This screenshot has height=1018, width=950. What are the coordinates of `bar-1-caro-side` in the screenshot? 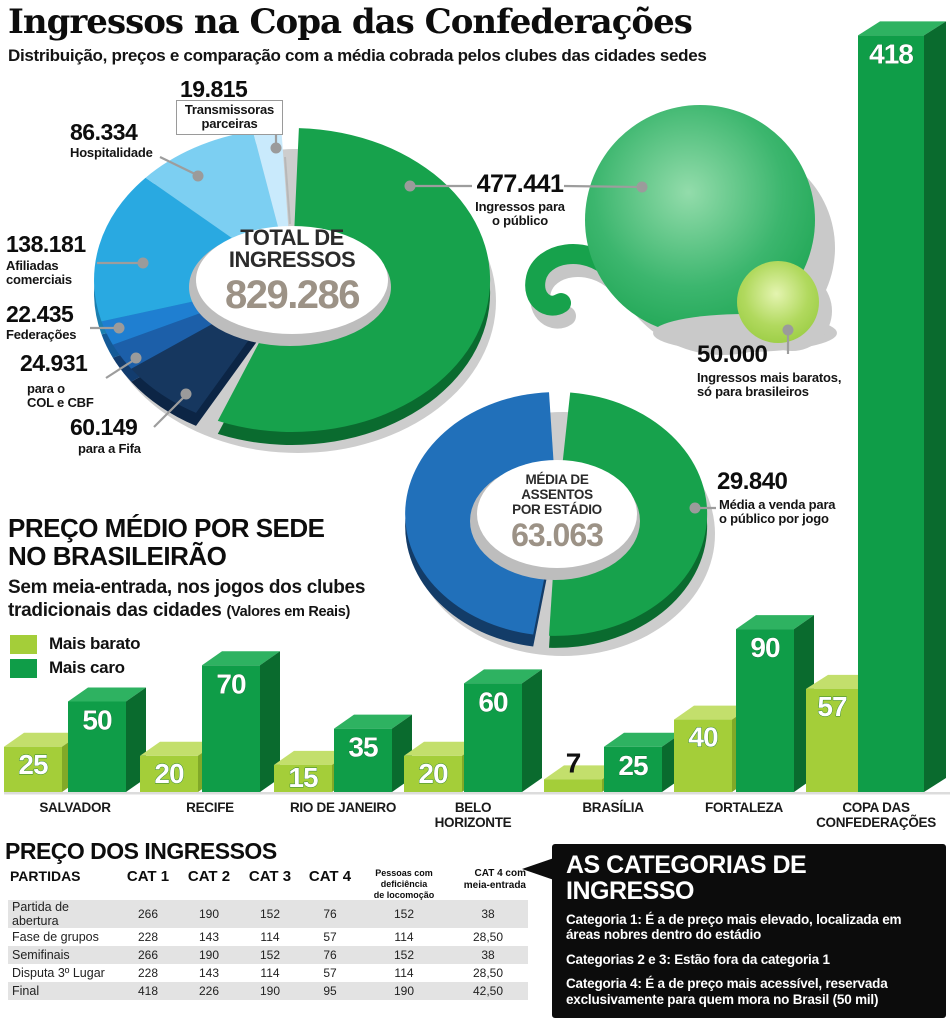 It's located at (270, 721).